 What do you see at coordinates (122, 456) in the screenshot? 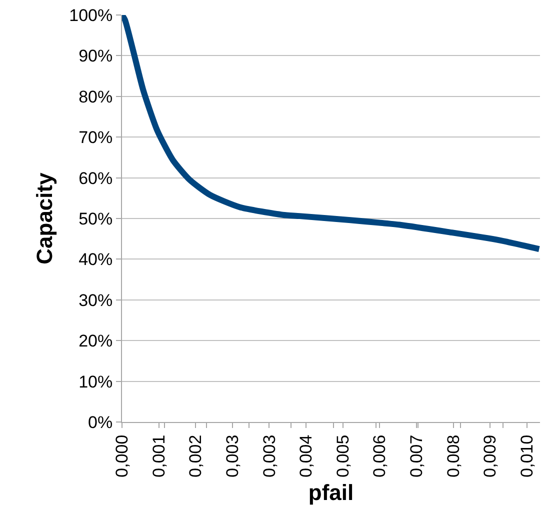
I see `x-tick-label: 0,000` at bounding box center [122, 456].